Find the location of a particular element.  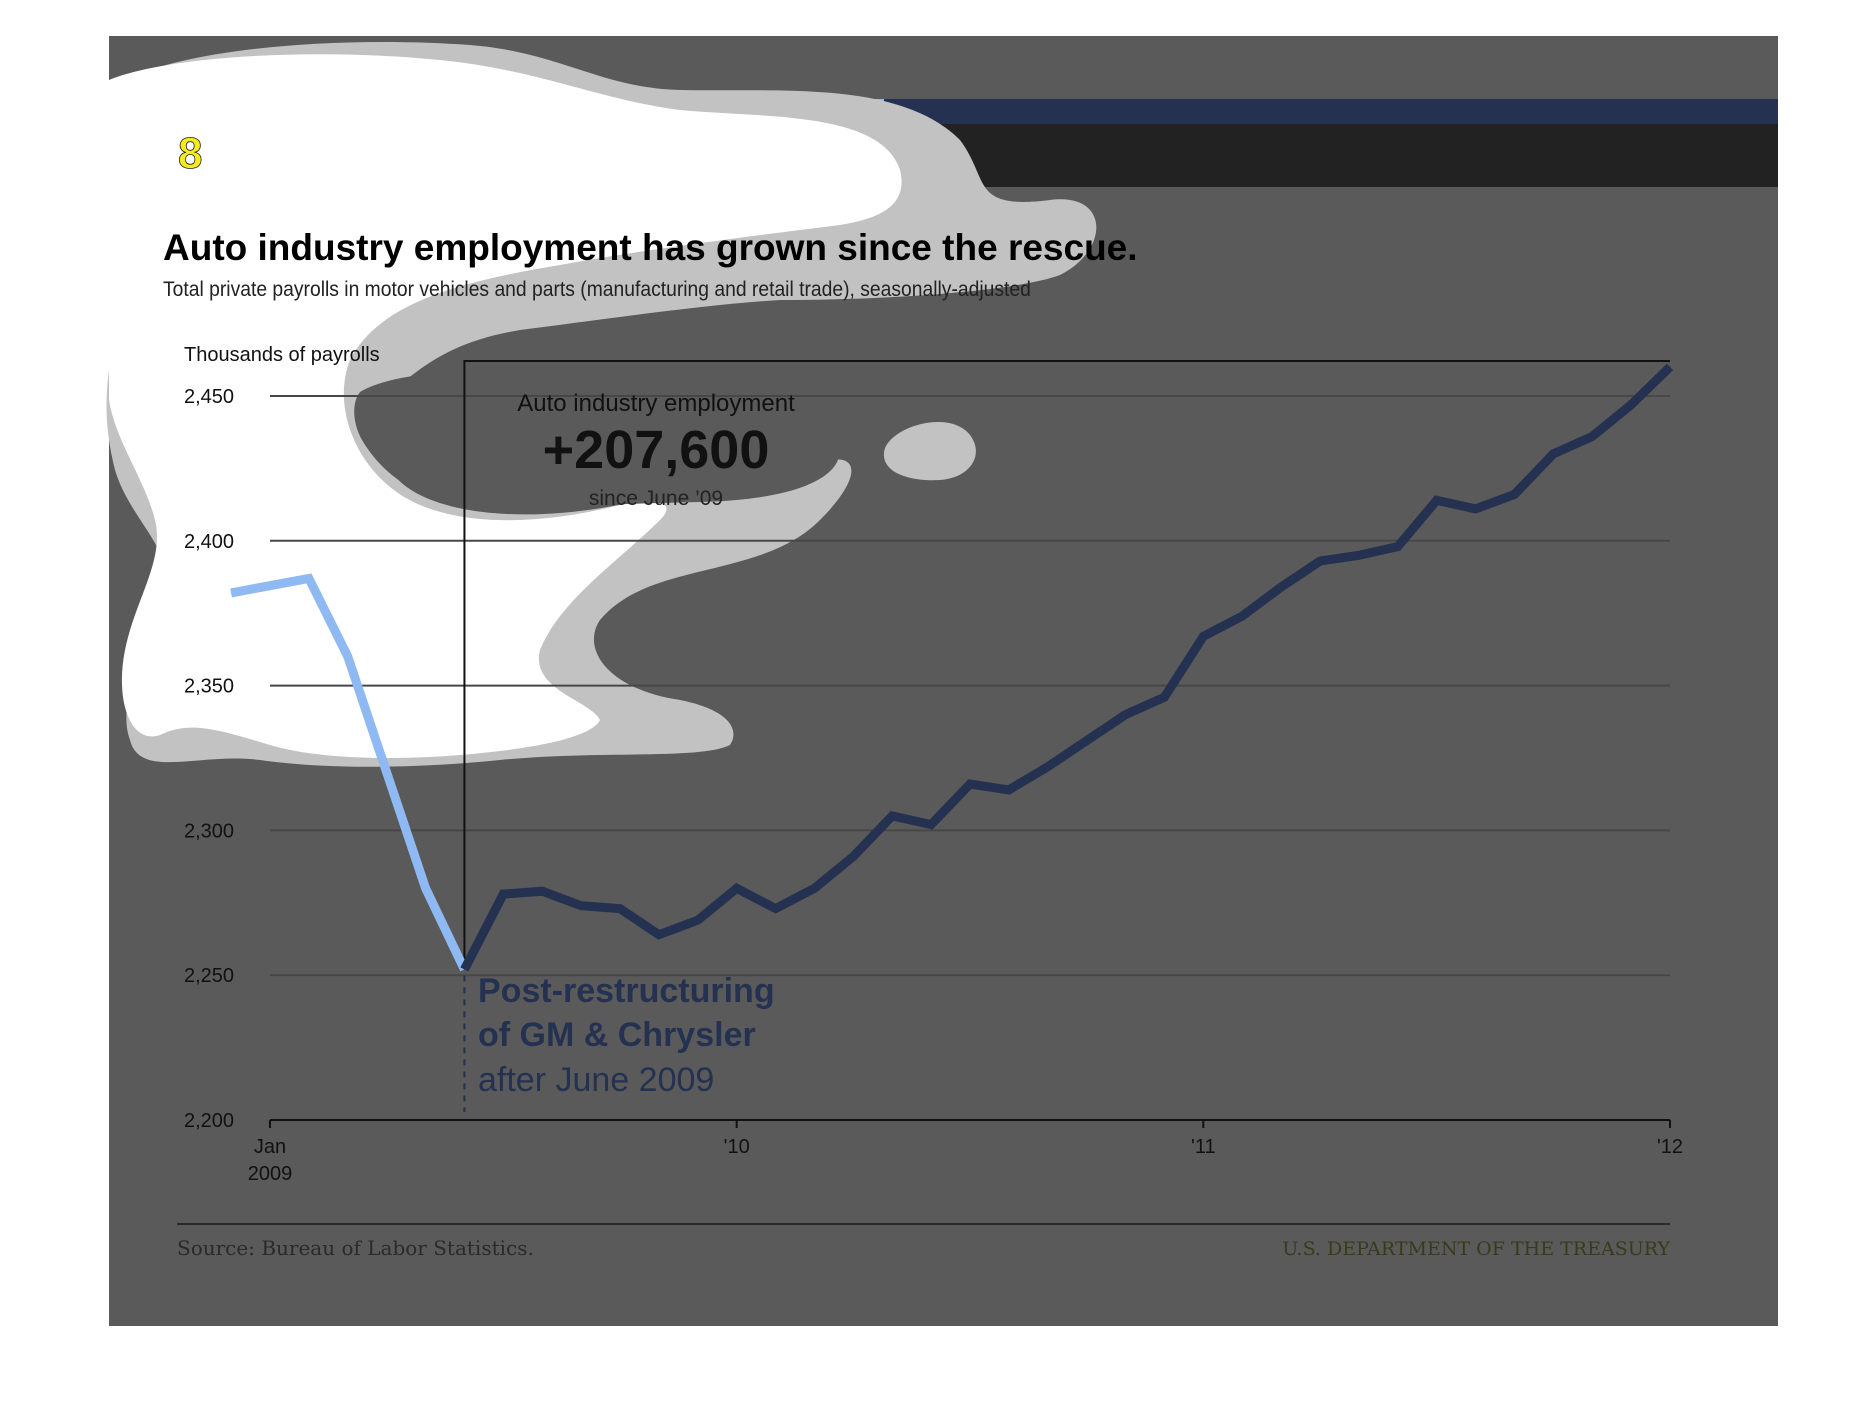

annotation-line2: of GM & Chrysler is located at coordinates (617, 1035).